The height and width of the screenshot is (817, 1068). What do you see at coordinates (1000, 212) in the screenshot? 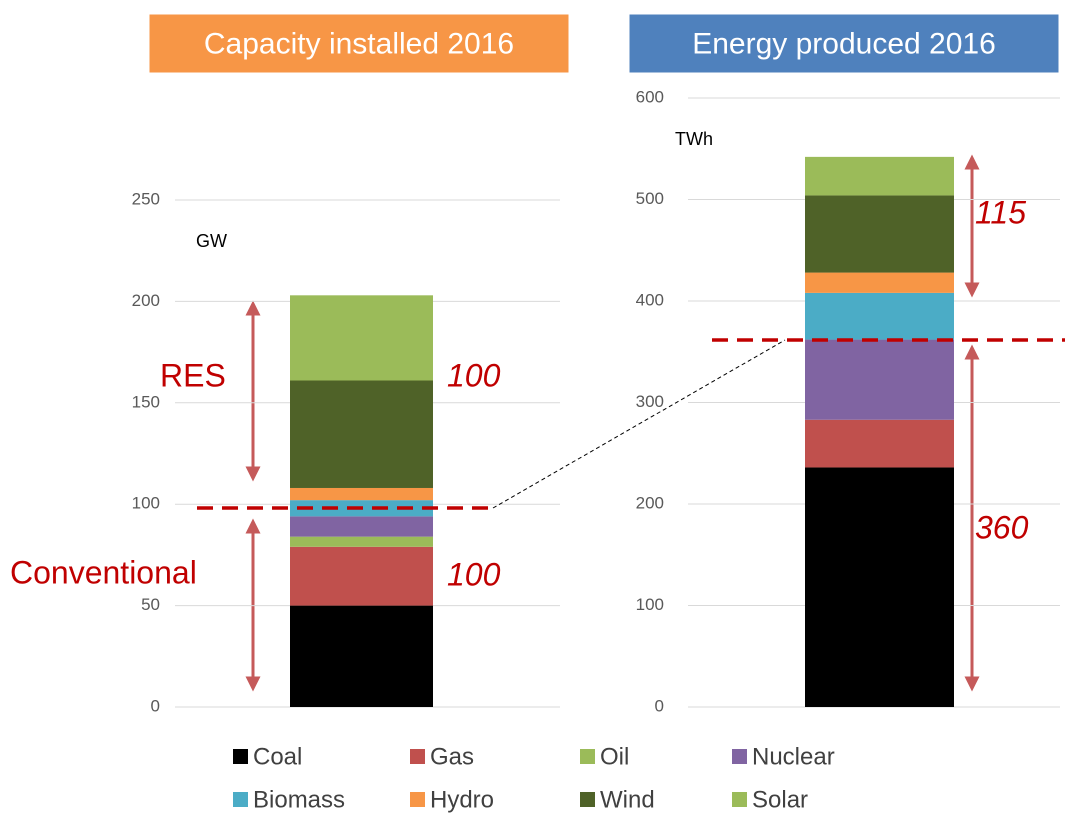
I see `annotation: 115` at bounding box center [1000, 212].